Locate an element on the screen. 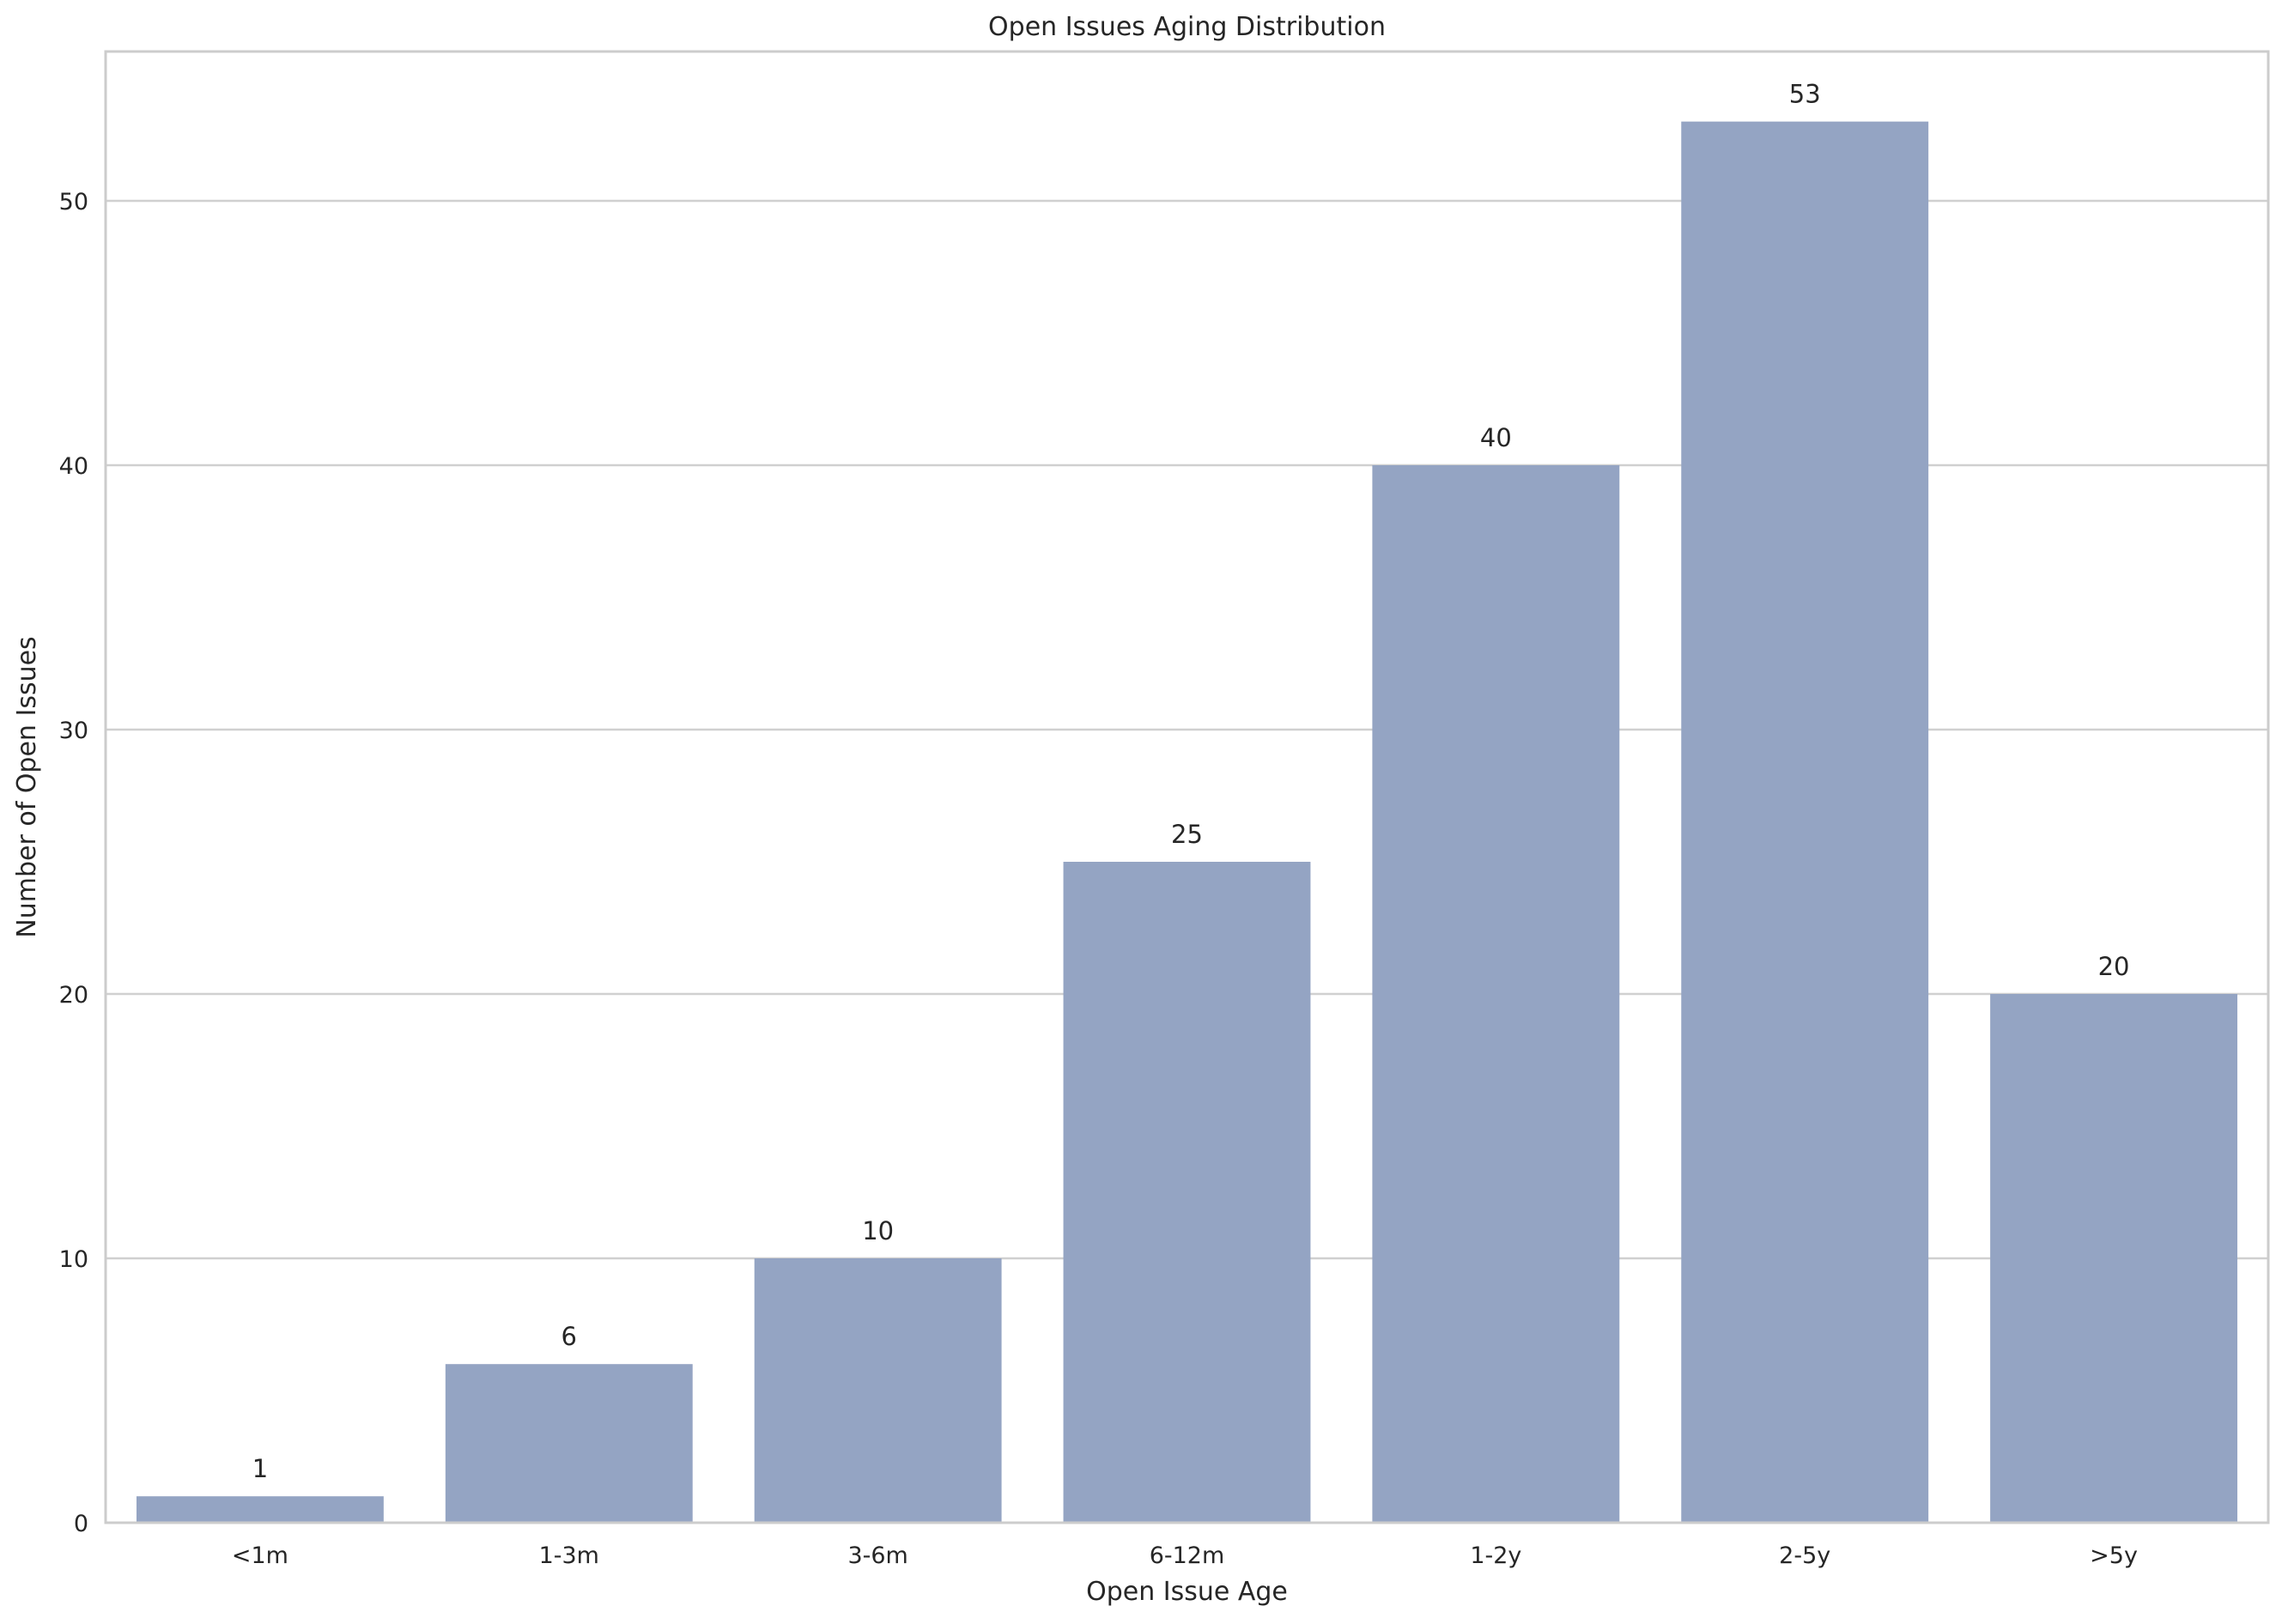 This screenshot has height=1624, width=2282. x-axis-label: Open Issue Age is located at coordinates (1187, 1592).